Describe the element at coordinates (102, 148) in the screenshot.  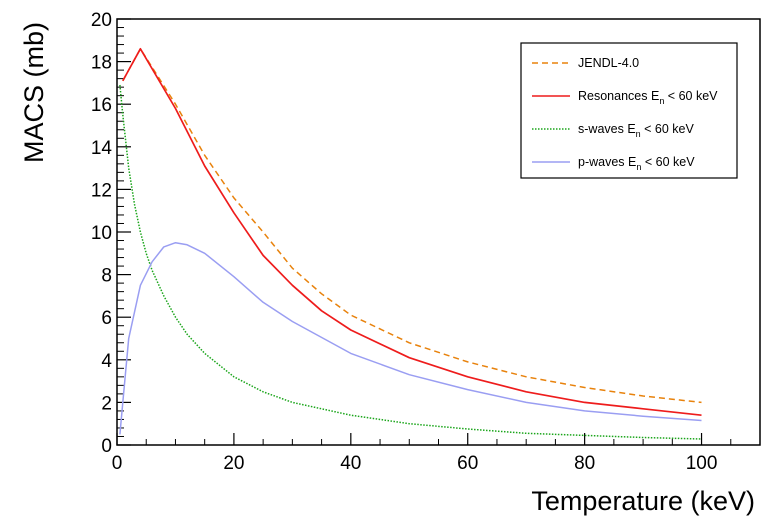
I see `y-tick-label: 14` at that location.